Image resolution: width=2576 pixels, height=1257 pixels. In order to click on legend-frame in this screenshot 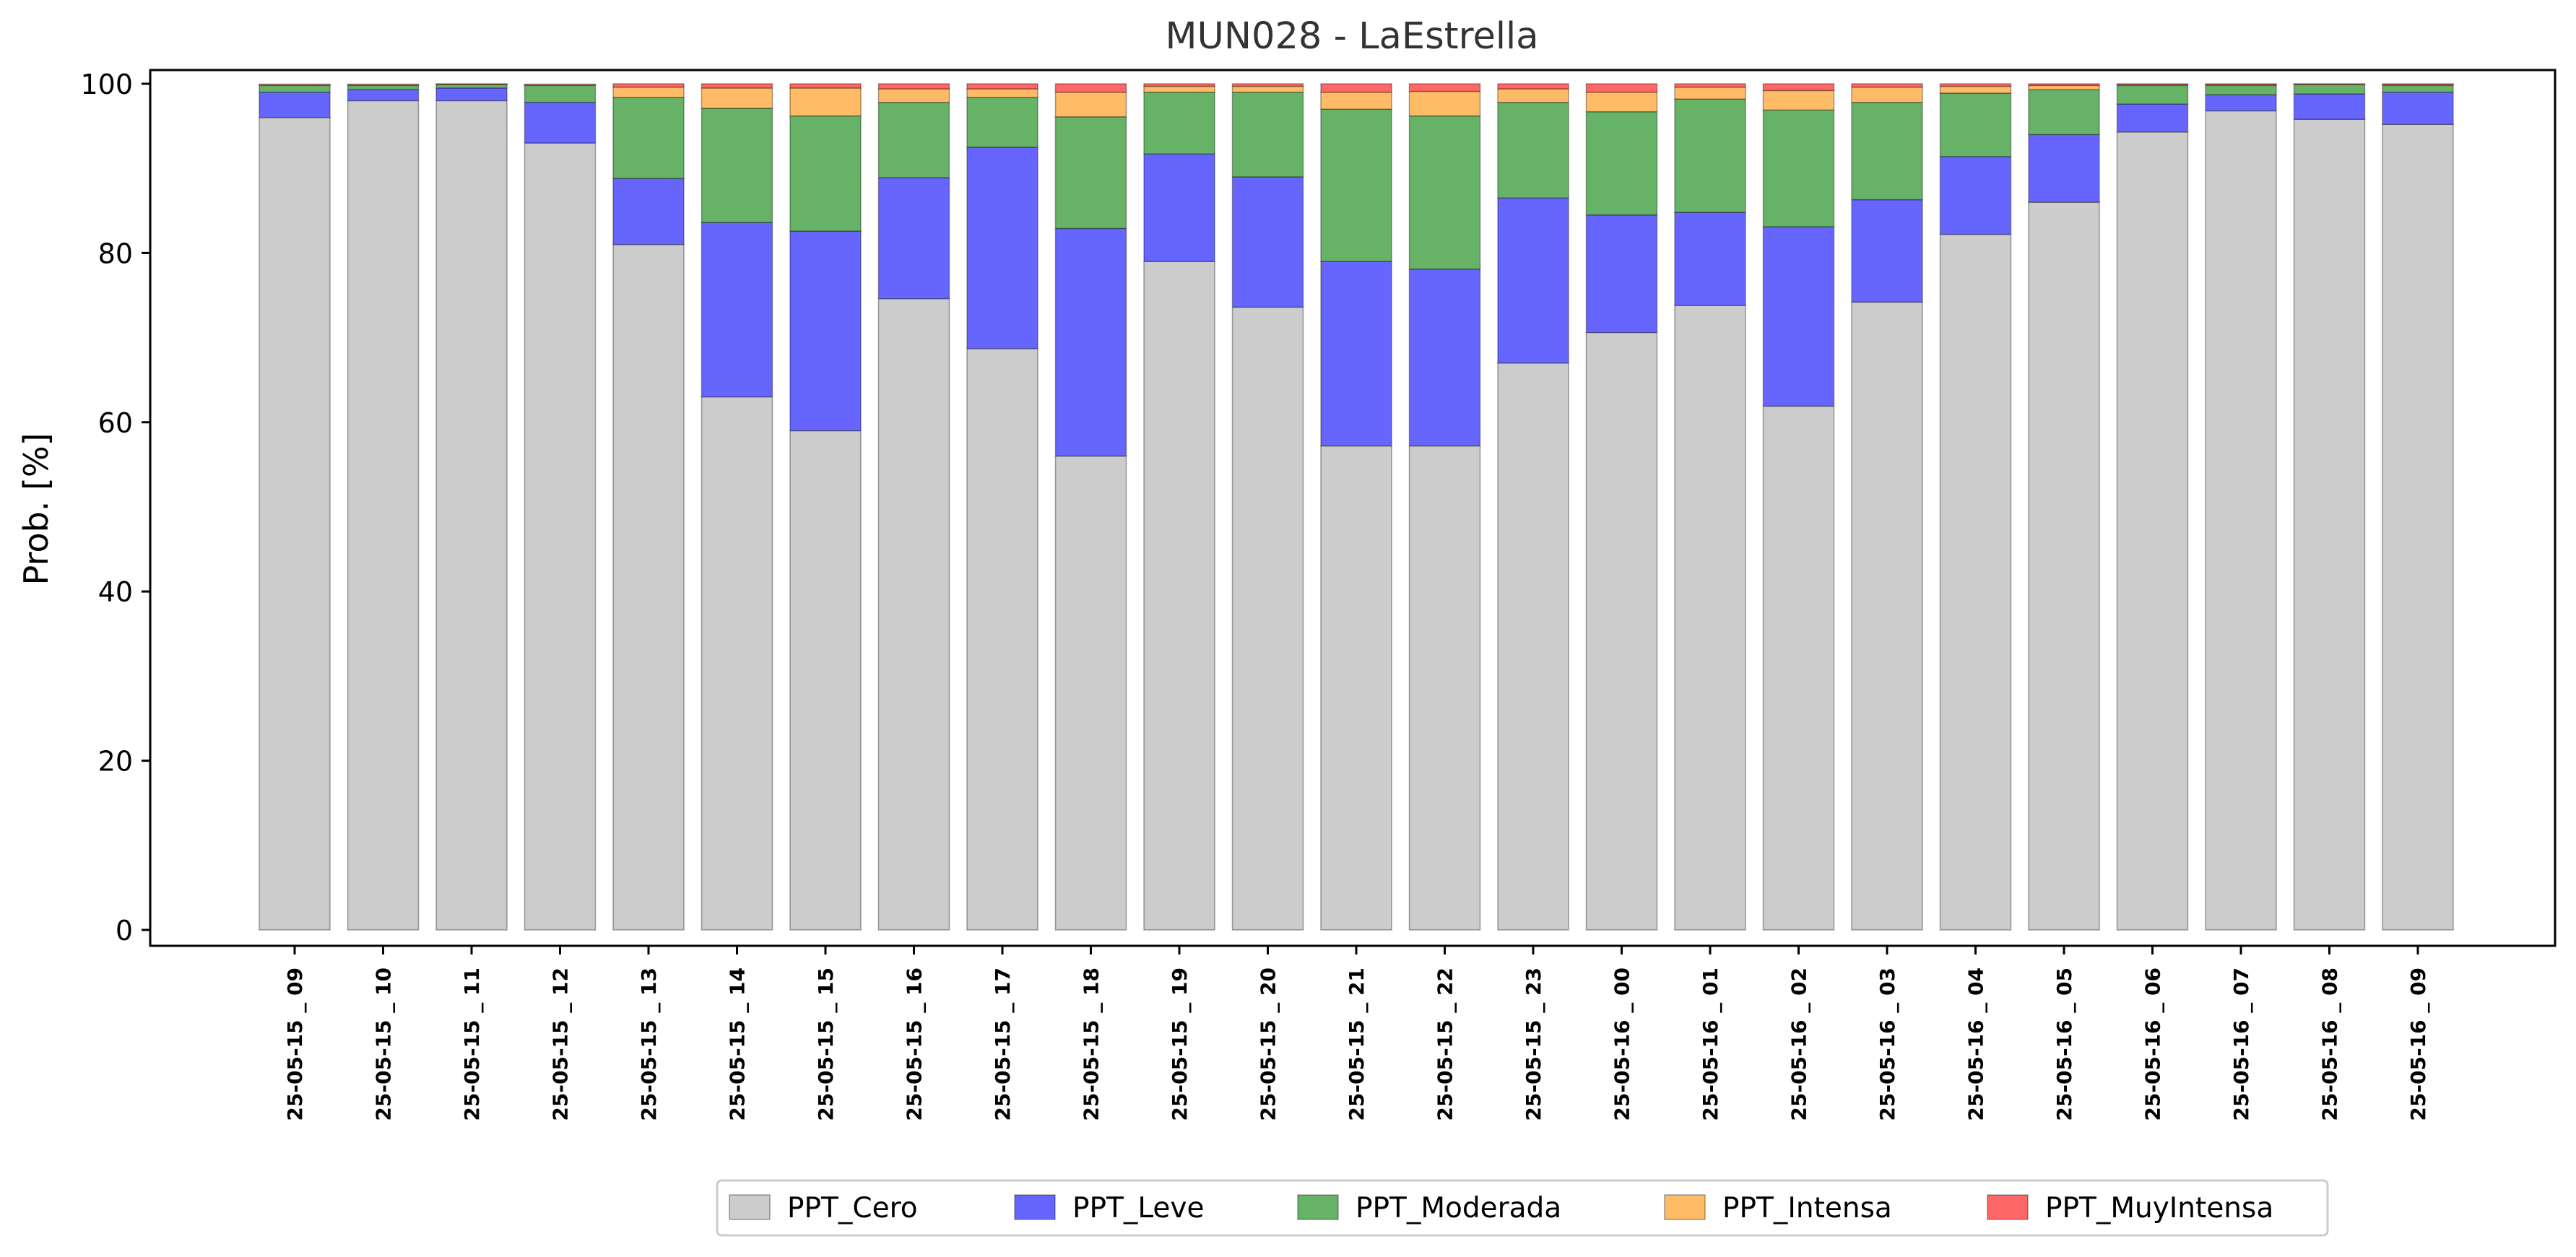, I will do `click(1522, 1208)`.